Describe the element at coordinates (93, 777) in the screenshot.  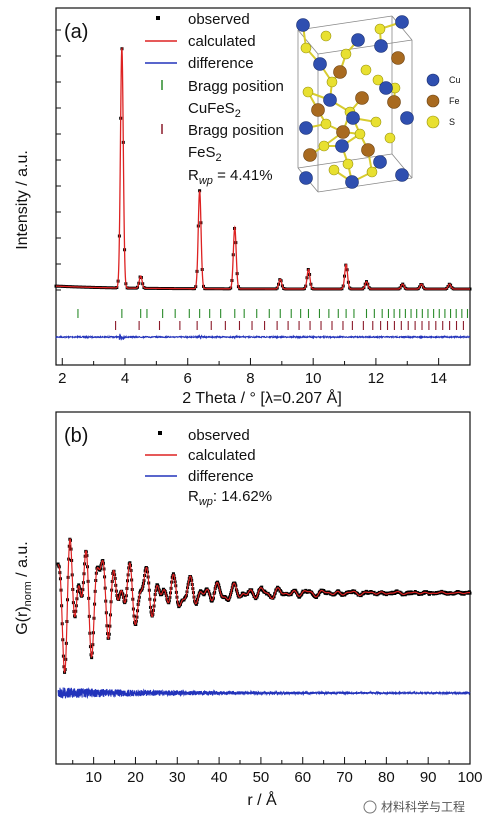
I see `panel-b-x-tick-label: 10` at that location.